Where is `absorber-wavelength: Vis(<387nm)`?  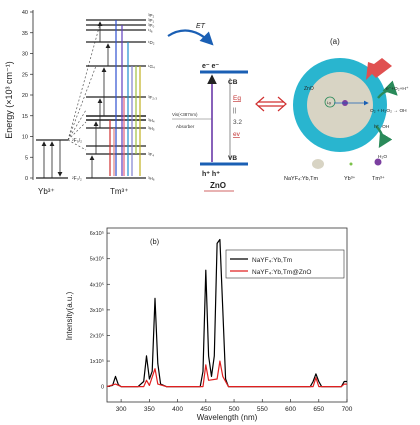 absorber-wavelength: Vis(<387nm) is located at coordinates (185, 114).